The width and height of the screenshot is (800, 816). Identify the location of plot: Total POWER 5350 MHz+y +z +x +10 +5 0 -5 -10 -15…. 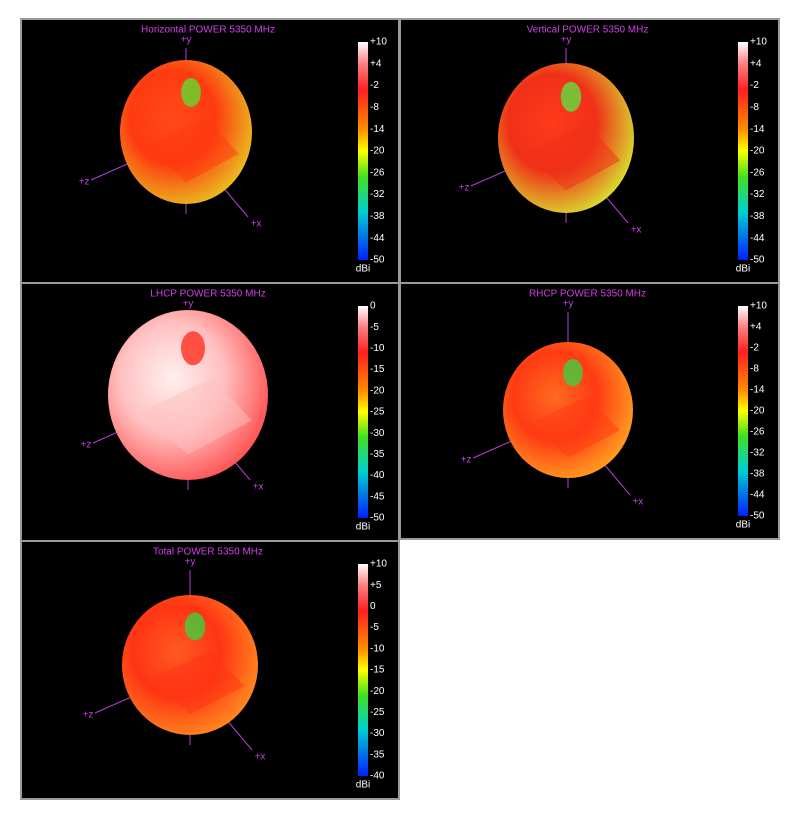
(235, 669).